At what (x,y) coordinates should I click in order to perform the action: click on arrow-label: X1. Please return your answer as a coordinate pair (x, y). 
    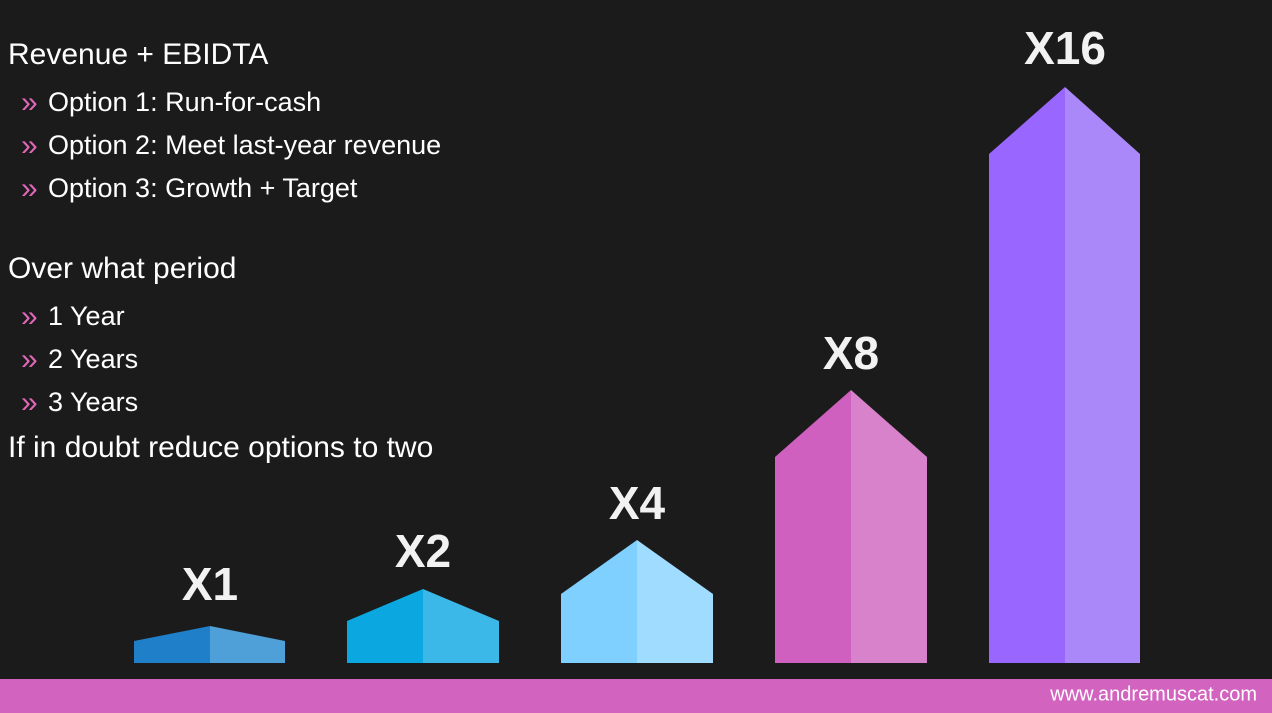
    Looking at the image, I should click on (210, 584).